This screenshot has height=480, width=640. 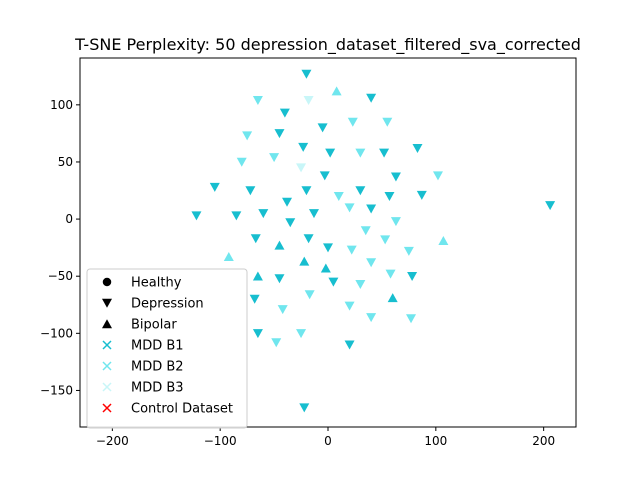 I want to click on x-tick-label: 0, so click(x=328, y=441).